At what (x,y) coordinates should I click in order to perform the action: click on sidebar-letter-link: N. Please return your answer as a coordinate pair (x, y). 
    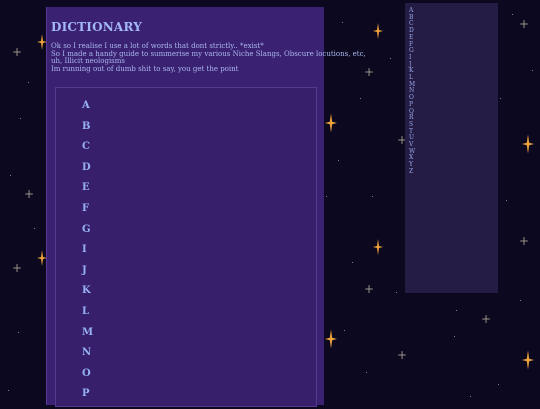
    Looking at the image, I should click on (412, 91).